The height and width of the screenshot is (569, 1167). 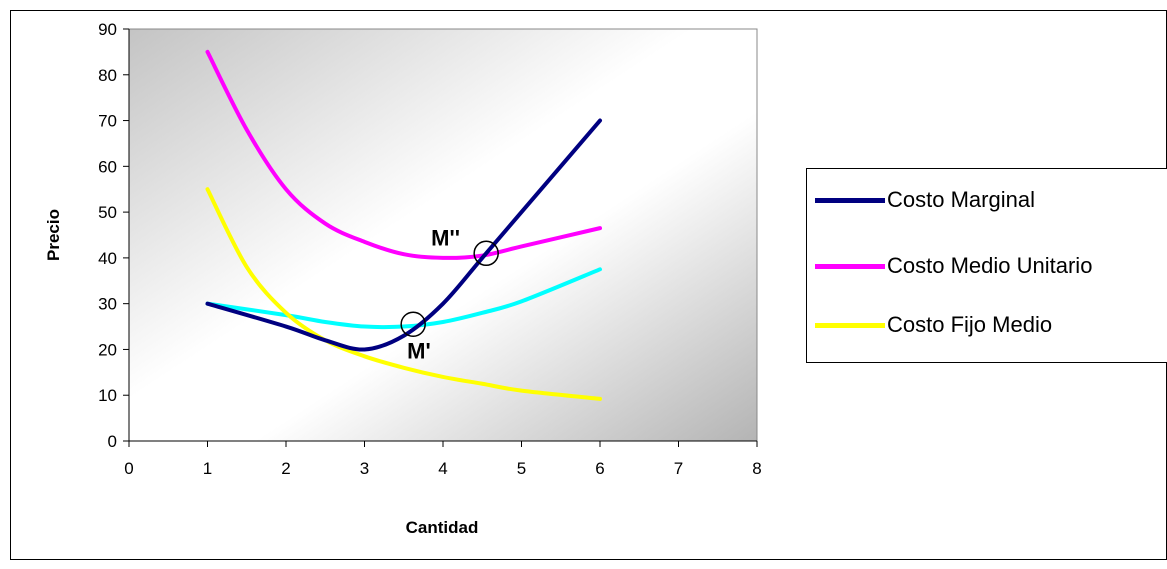 I want to click on x-tick-label: 7, so click(x=678, y=468).